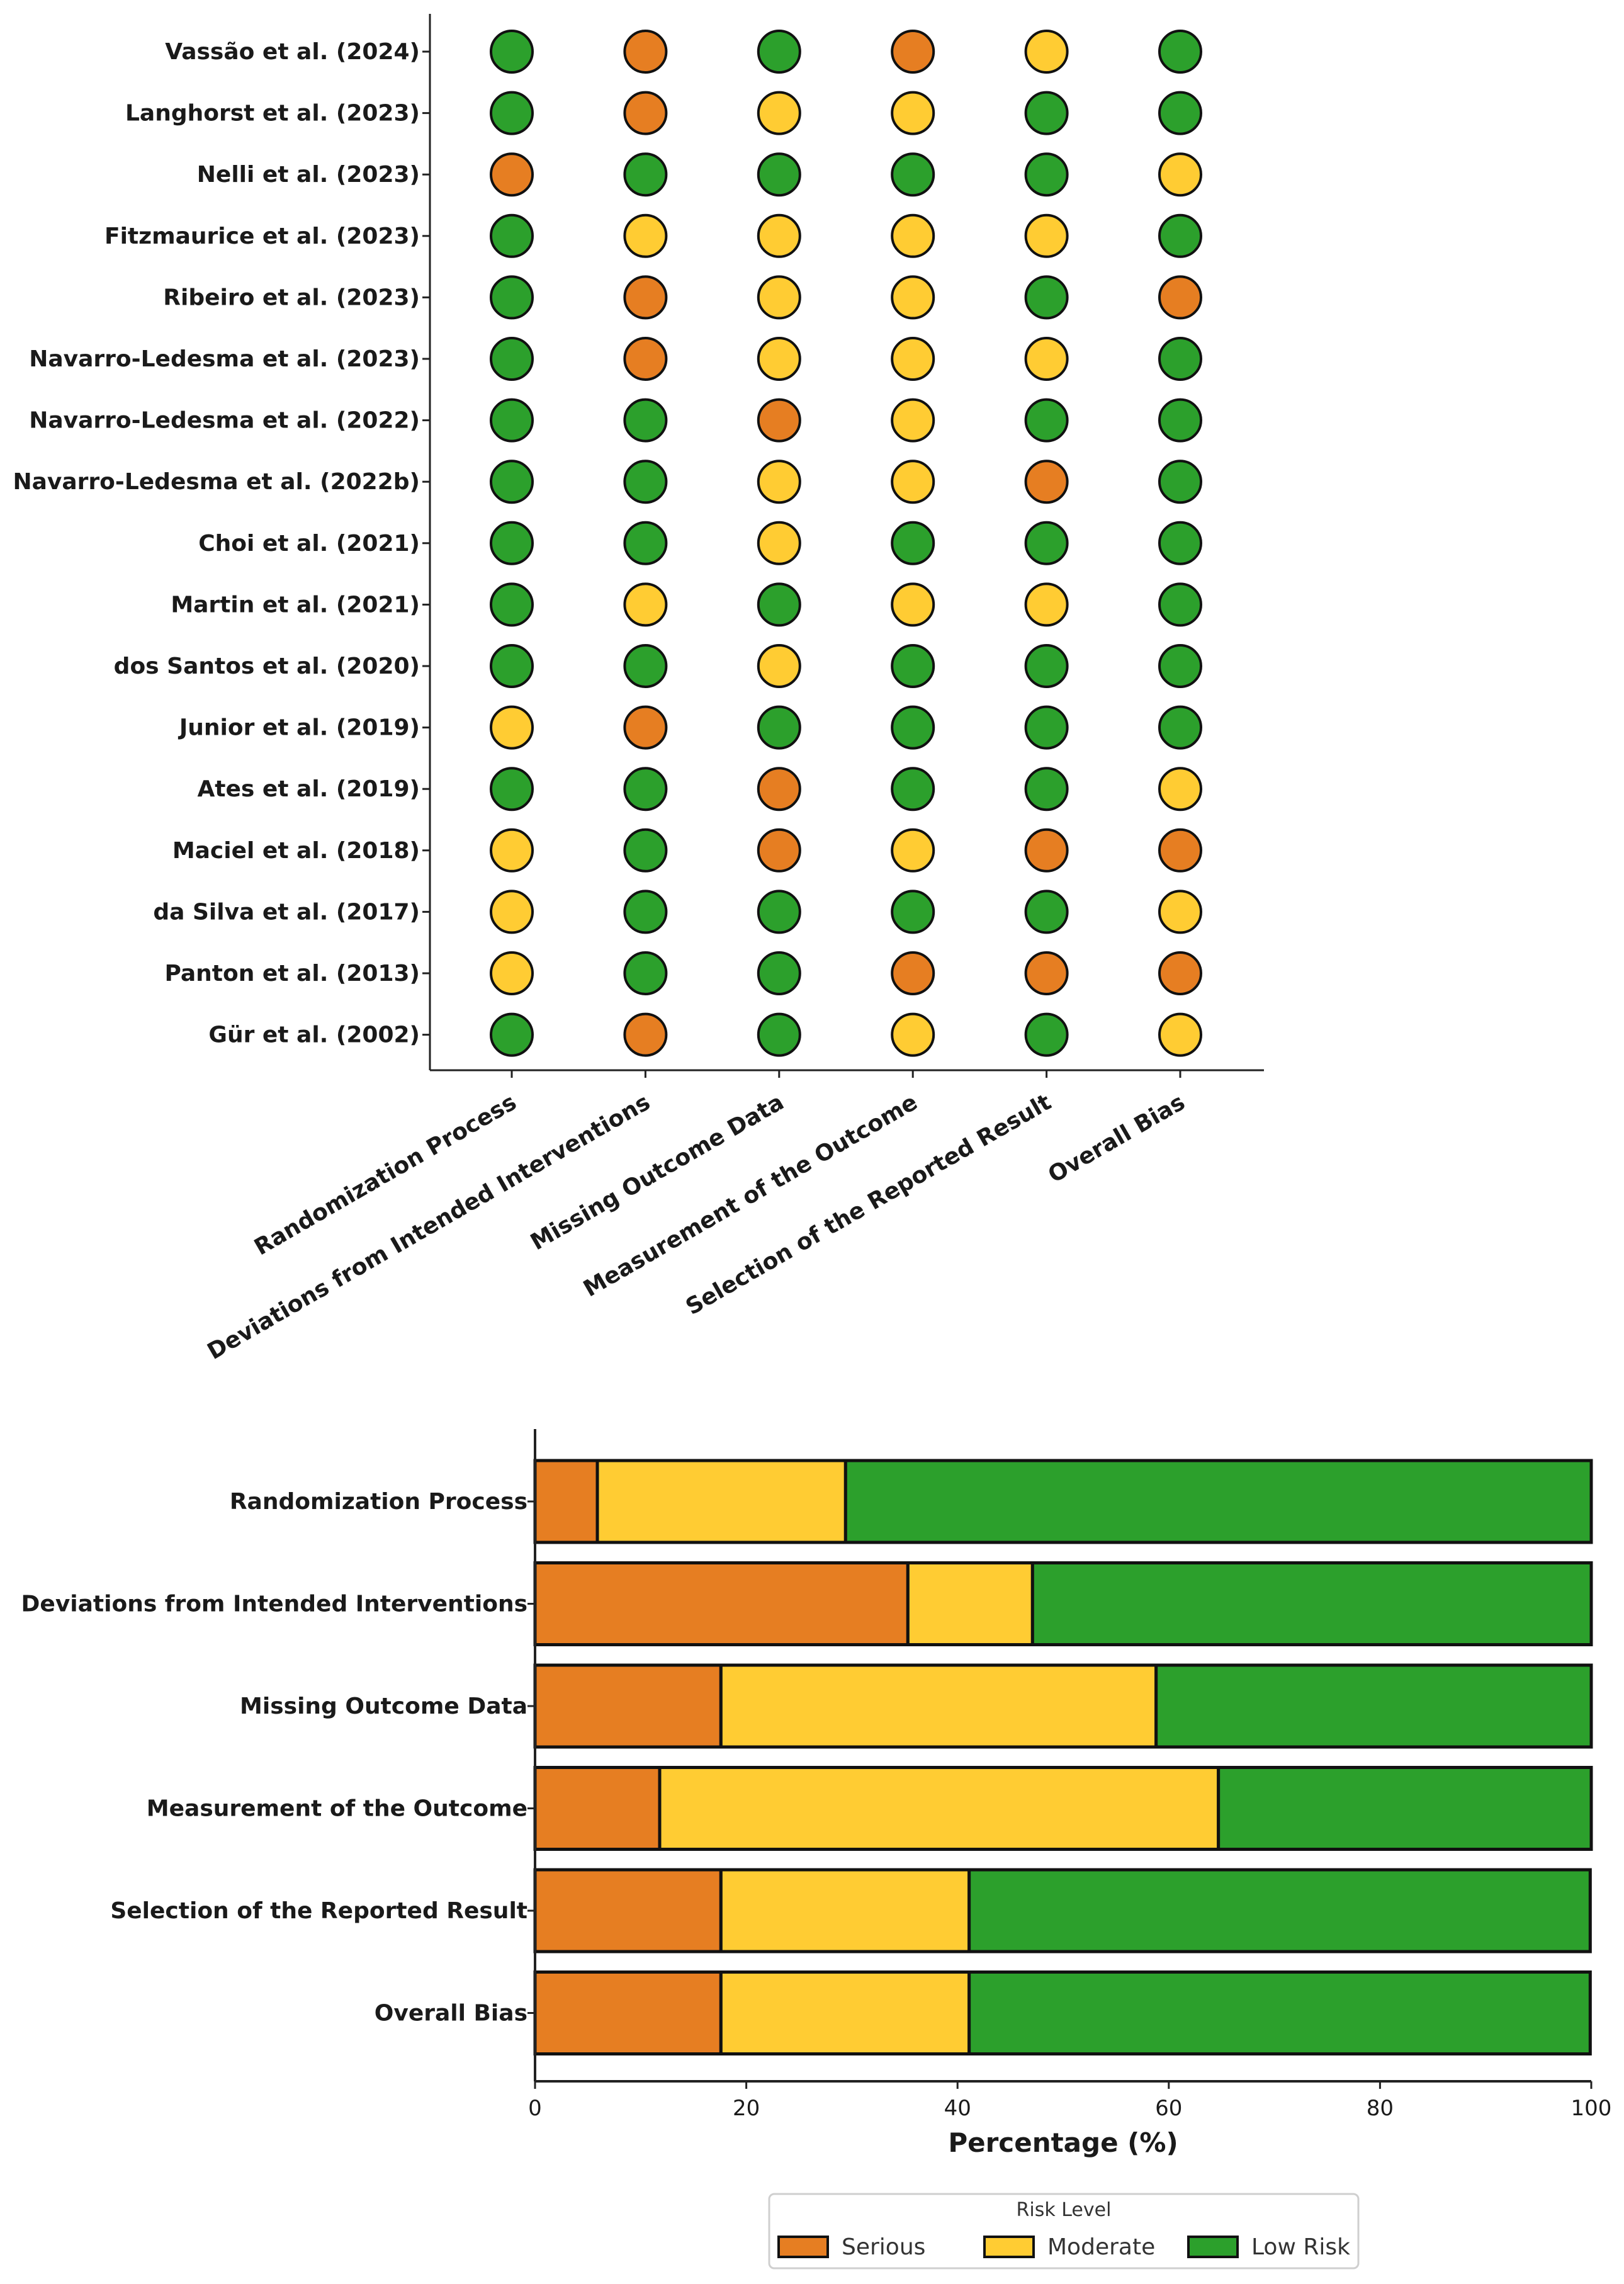  I want to click on x-tick-label: 100, so click(1591, 2108).